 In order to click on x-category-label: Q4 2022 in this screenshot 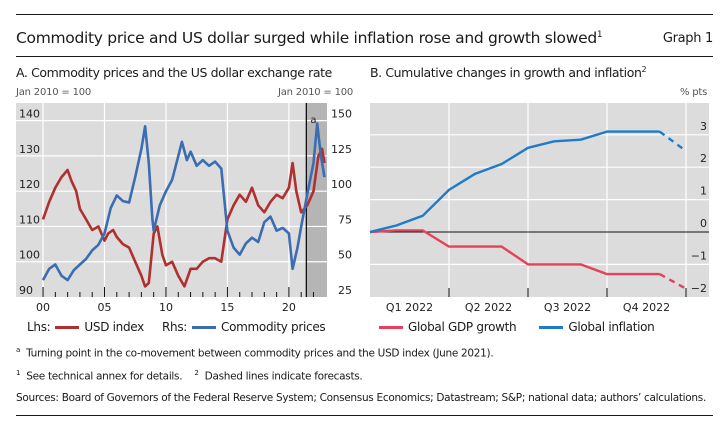, I will do `click(646, 307)`.